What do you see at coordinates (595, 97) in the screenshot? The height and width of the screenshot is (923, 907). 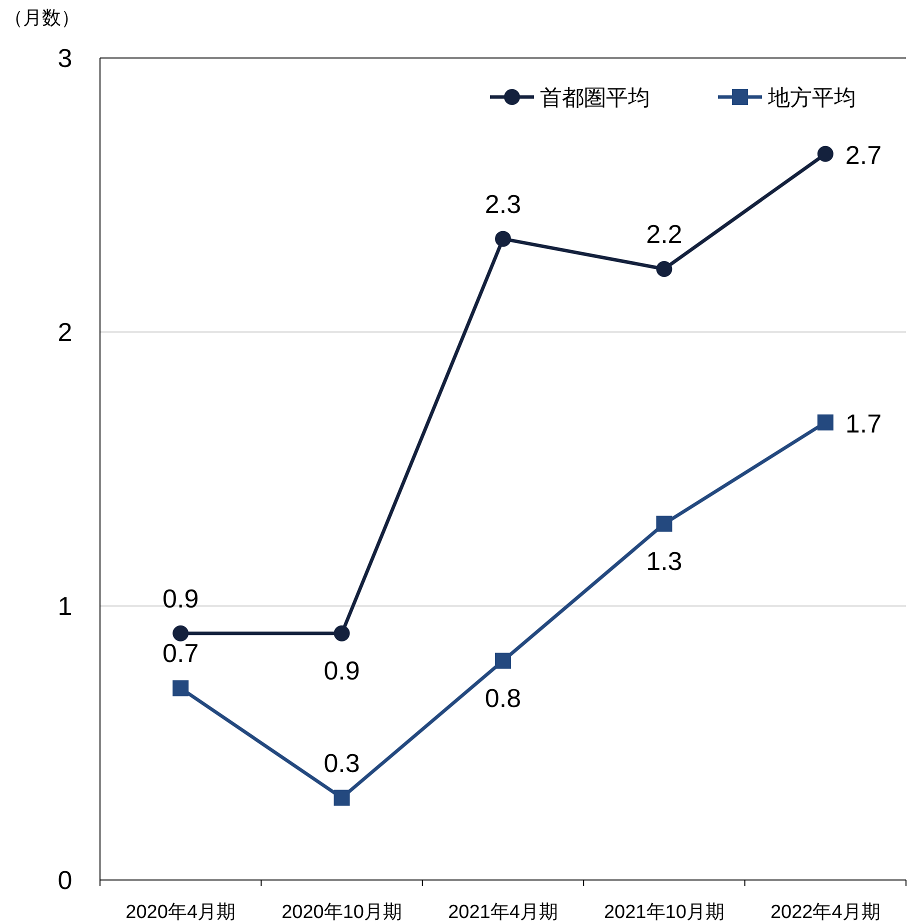 I see `legend-label: 首都圏平均` at bounding box center [595, 97].